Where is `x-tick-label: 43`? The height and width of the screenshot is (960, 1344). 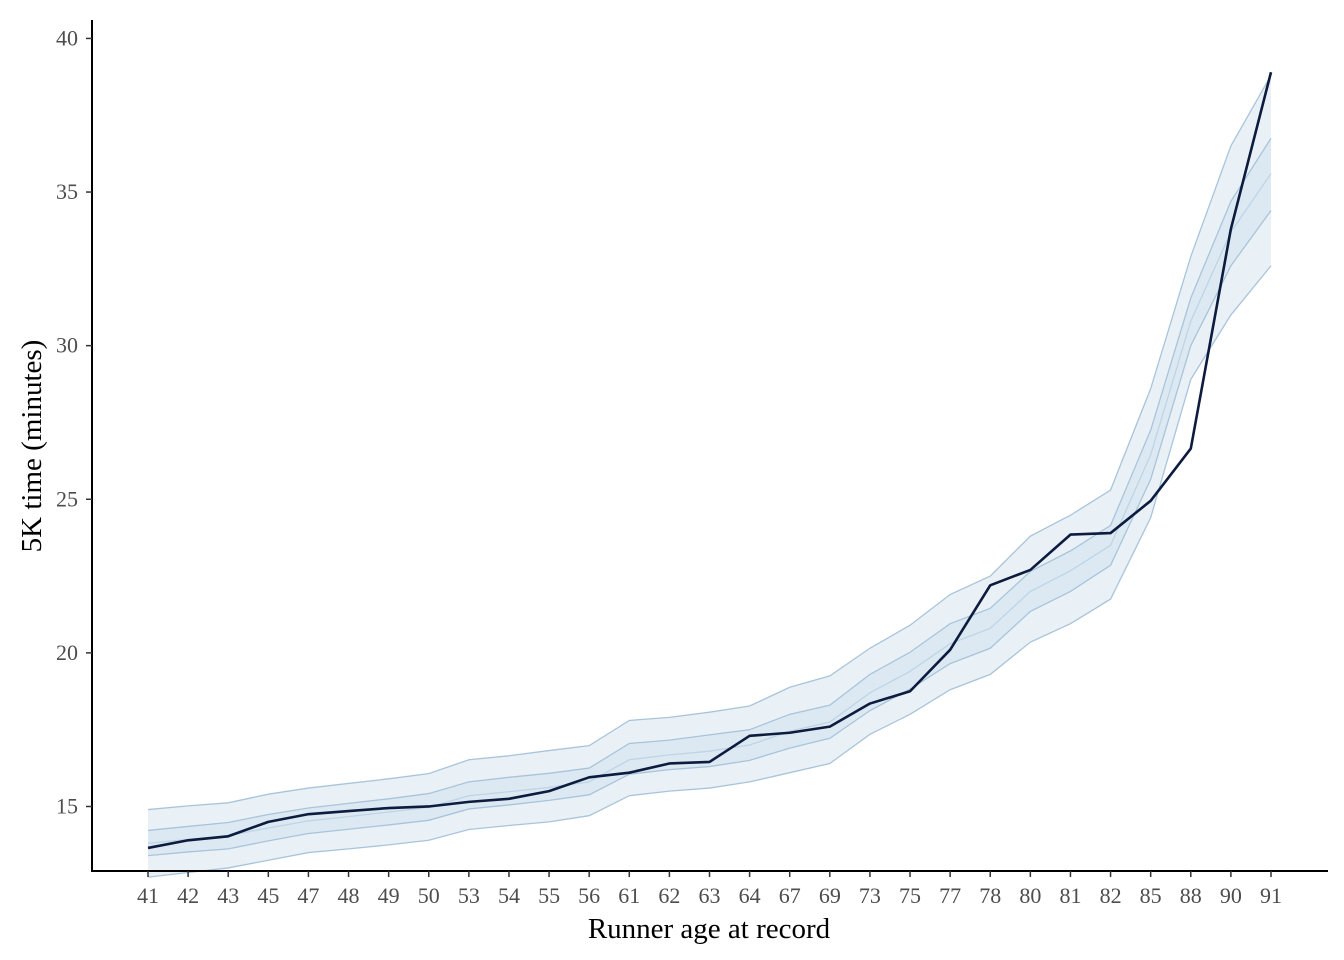
x-tick-label: 43 is located at coordinates (228, 895).